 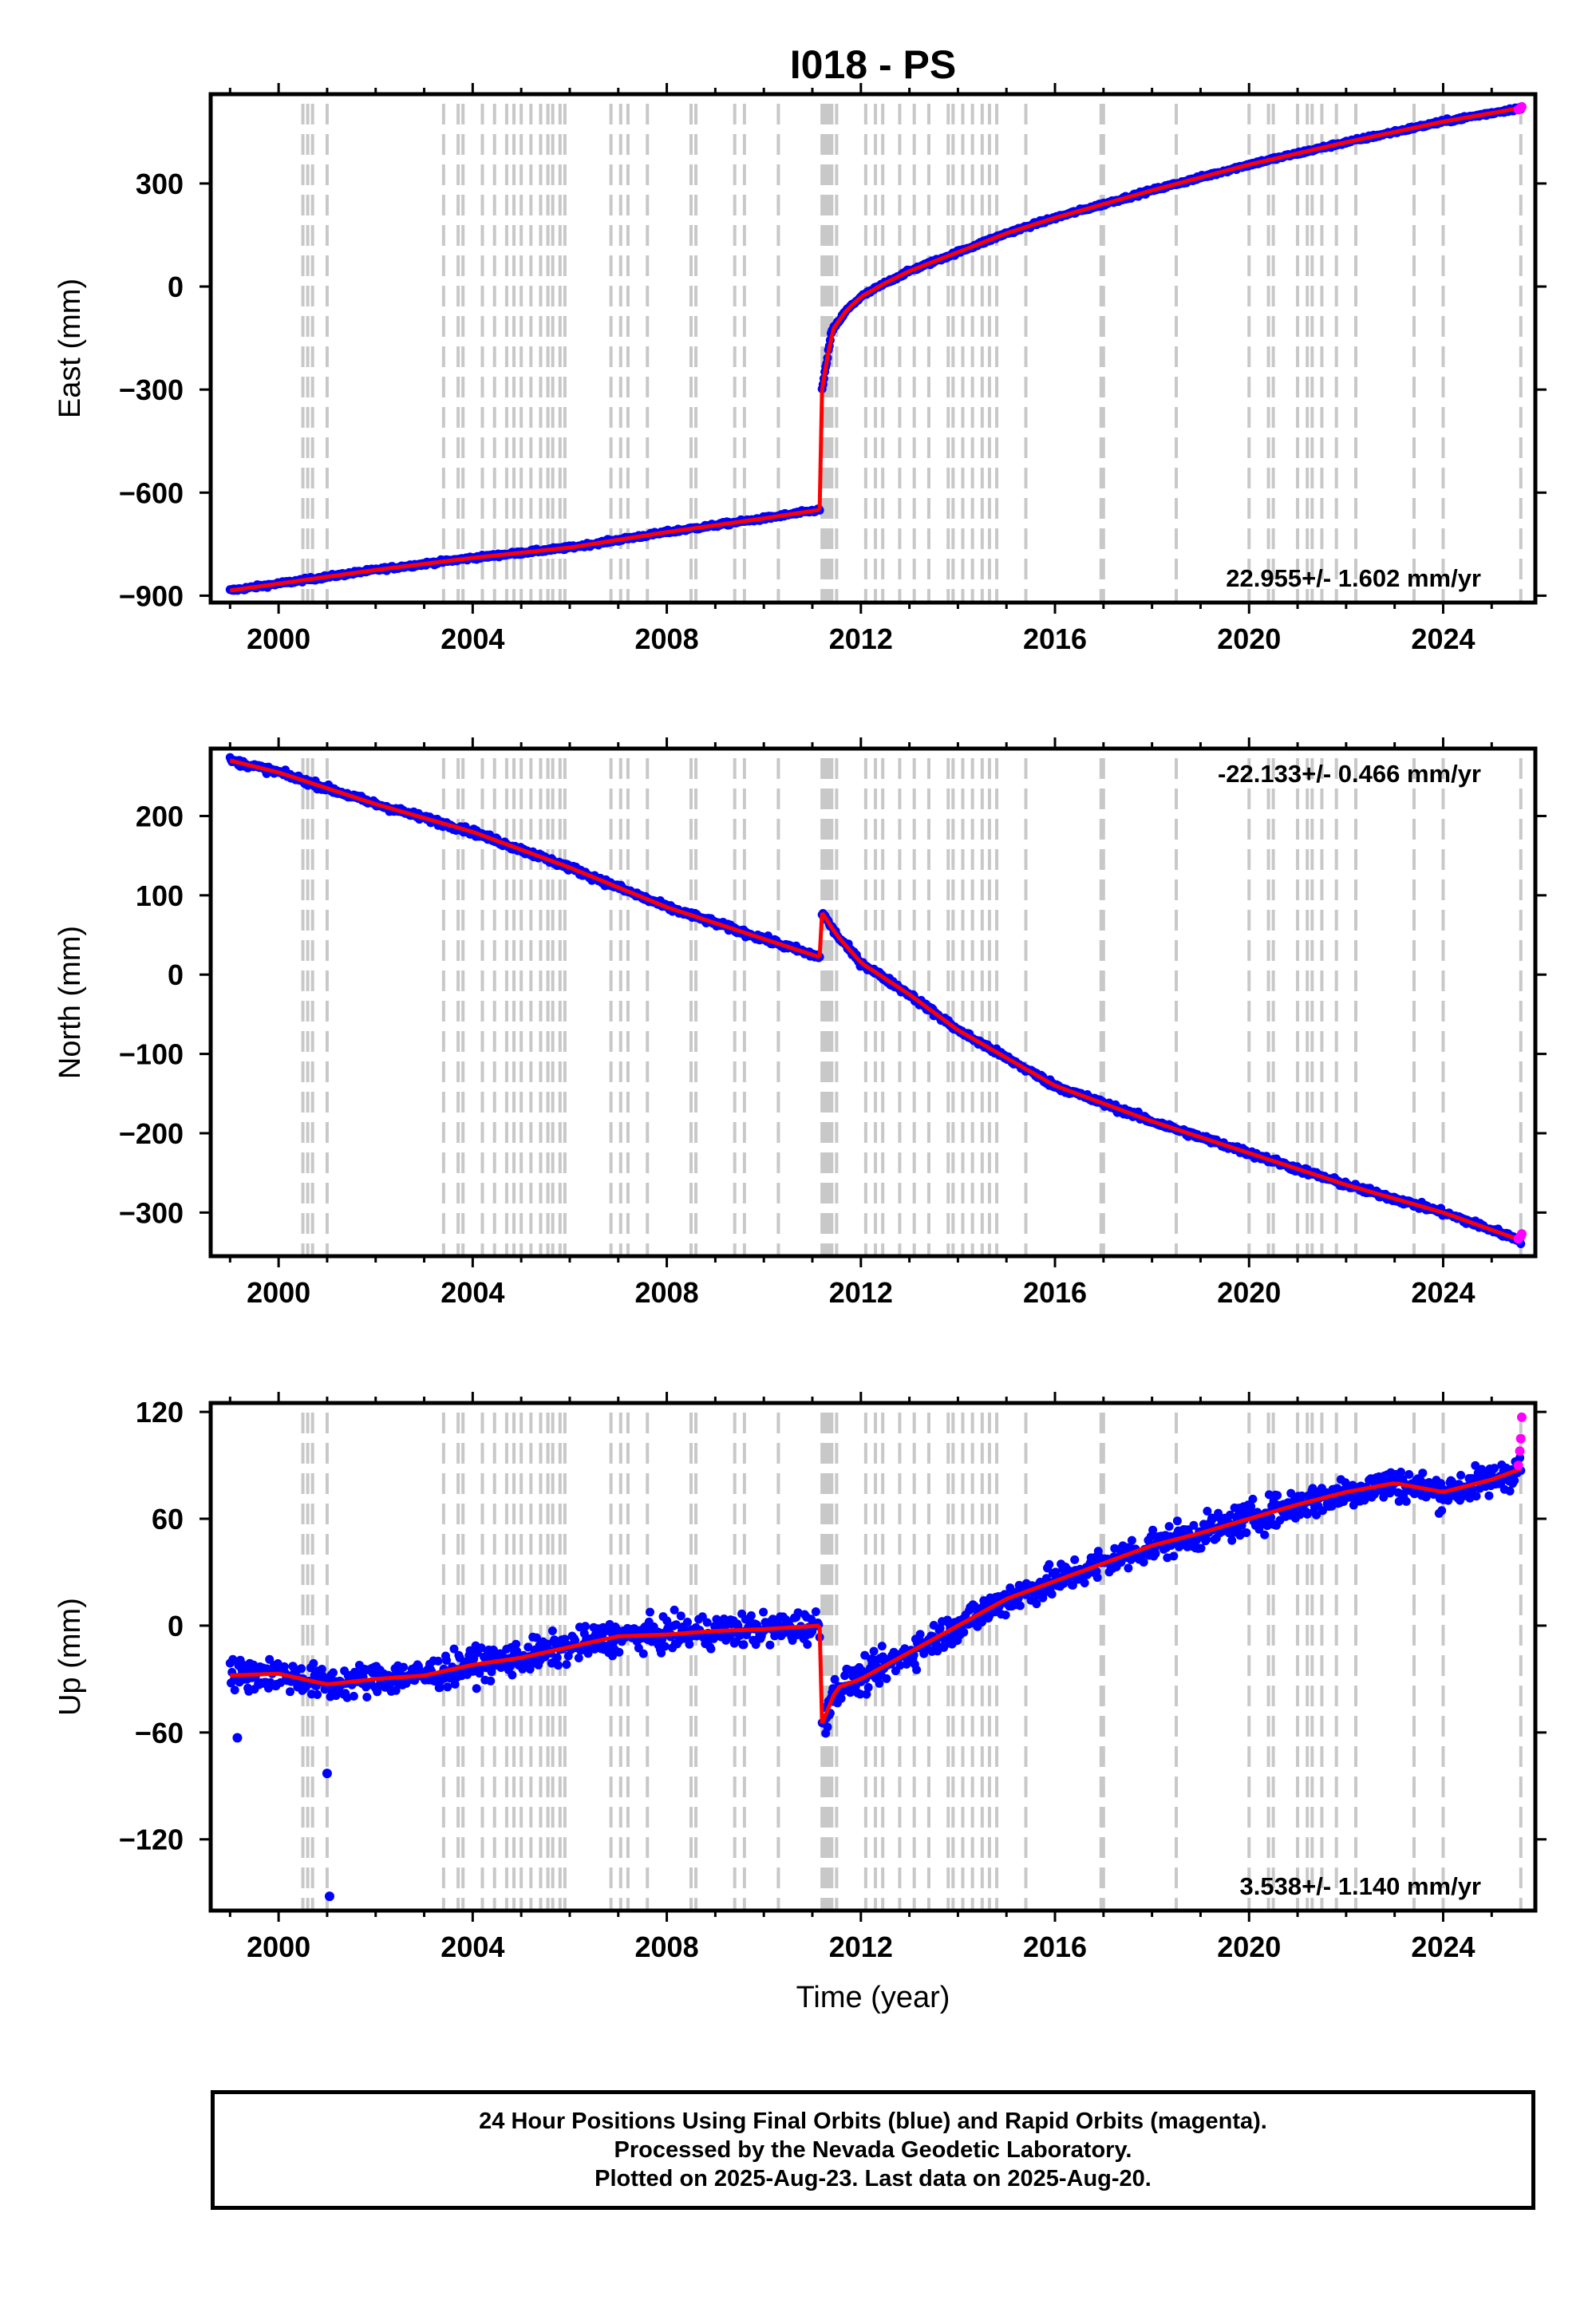 What do you see at coordinates (524, 858) in the screenshot?
I see `model-line-pre` at bounding box center [524, 858].